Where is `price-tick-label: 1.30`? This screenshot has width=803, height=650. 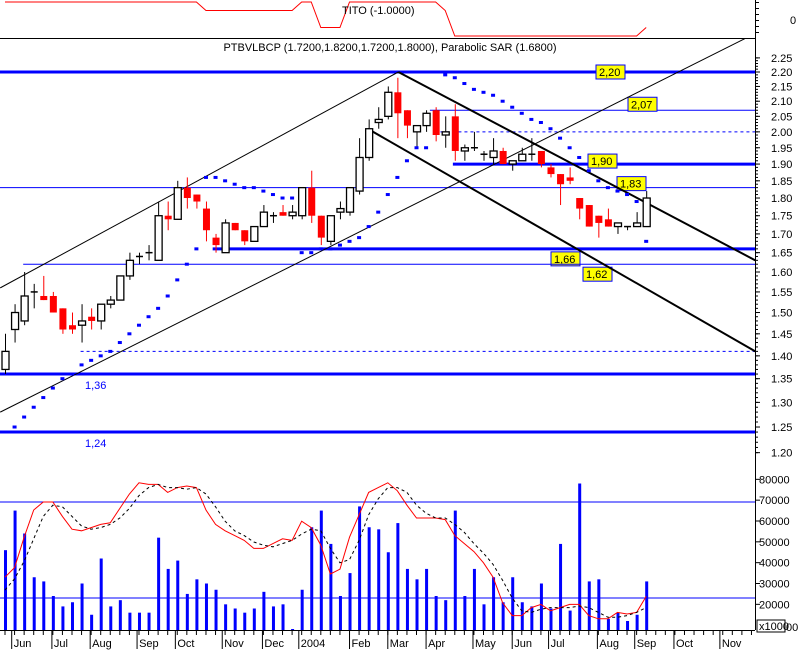 price-tick-label: 1.30 is located at coordinates (781, 403).